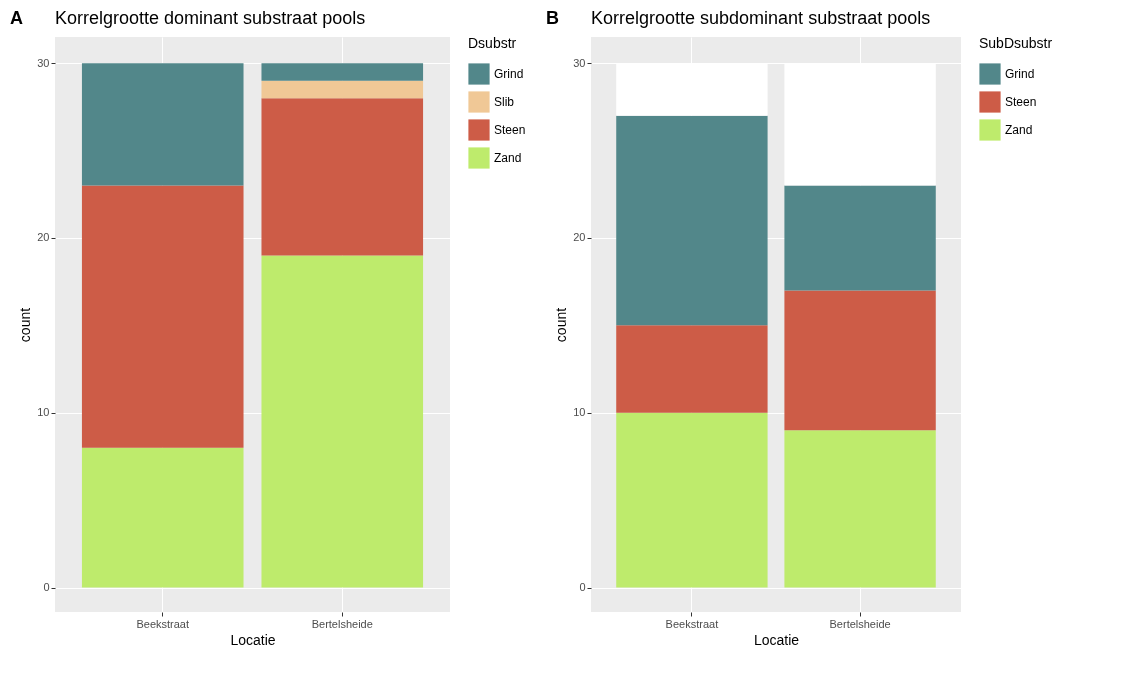  What do you see at coordinates (1016, 43) in the screenshot?
I see `legend-title: SubDsubstr` at bounding box center [1016, 43].